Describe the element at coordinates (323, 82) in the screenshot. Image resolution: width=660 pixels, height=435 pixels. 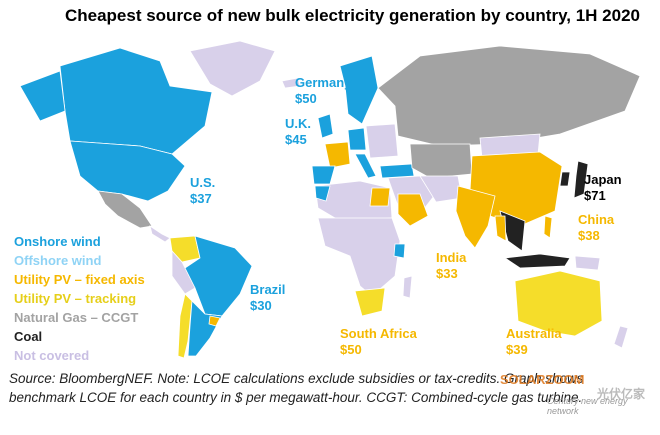
I see `callout-germany-name: Germany` at that location.